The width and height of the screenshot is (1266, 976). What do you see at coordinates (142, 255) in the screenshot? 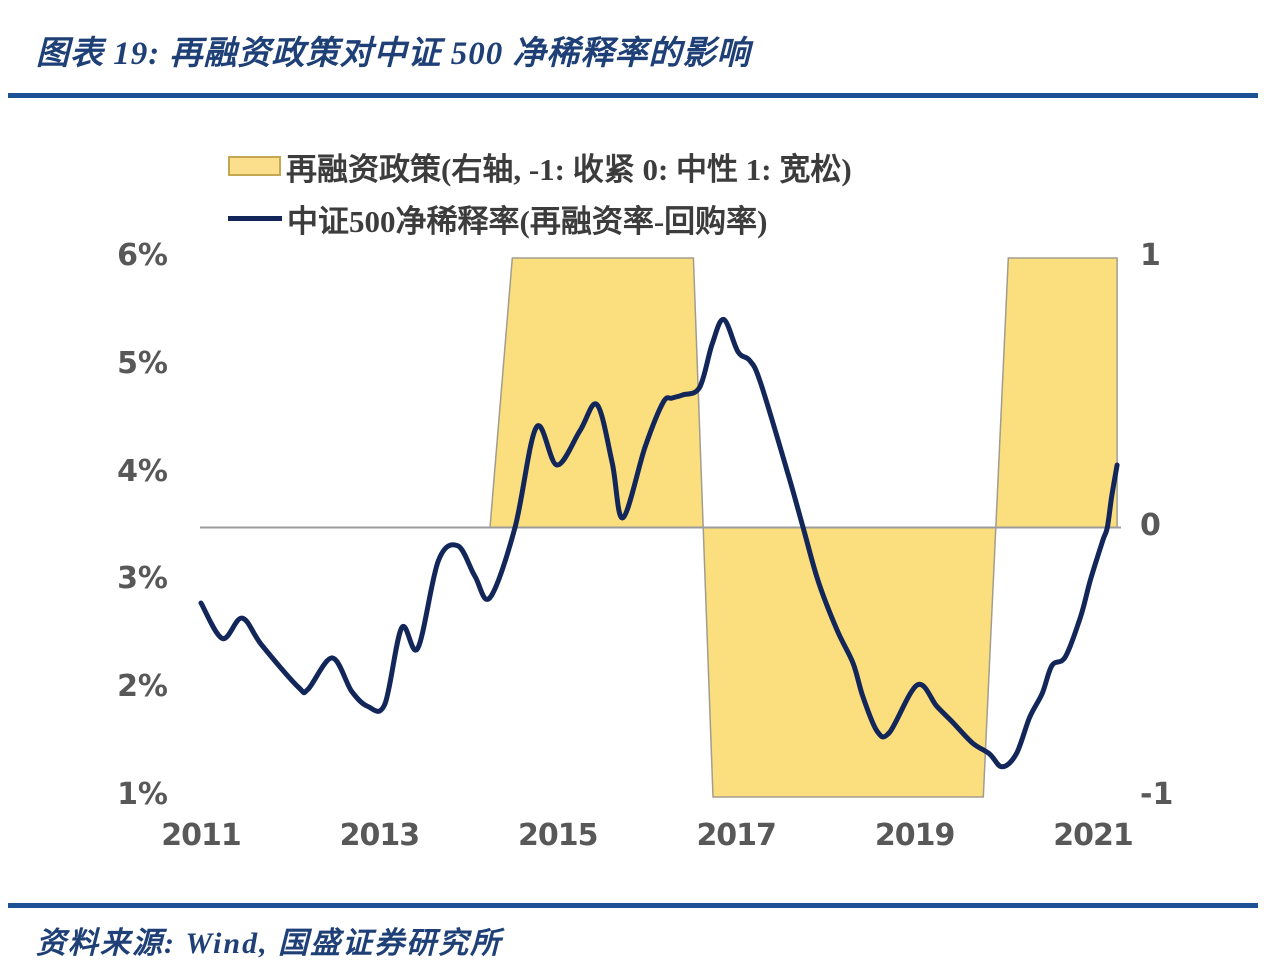
I see `y-axis-left-tick-6: 6%` at bounding box center [142, 255].